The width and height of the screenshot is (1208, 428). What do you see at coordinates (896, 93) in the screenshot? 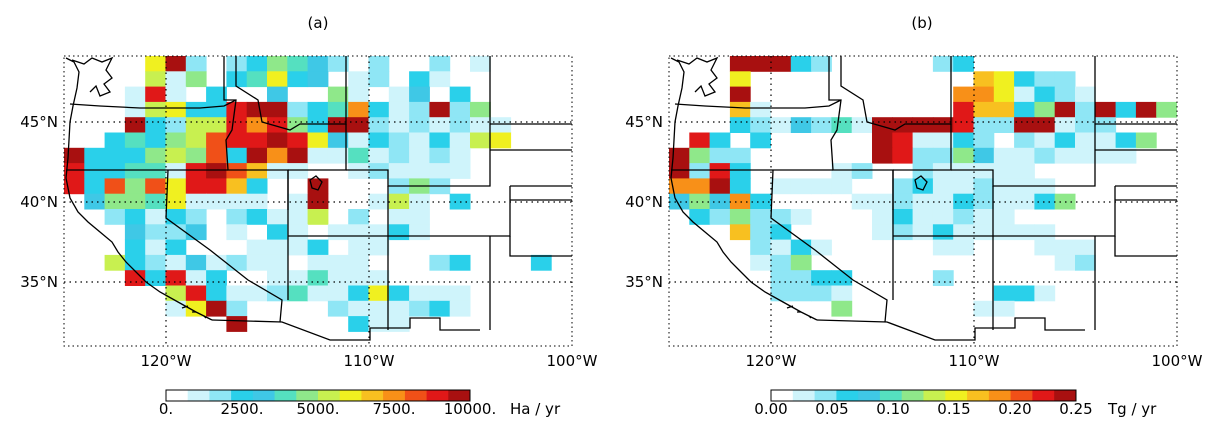
I see `mt-id-border-b` at bounding box center [896, 93].